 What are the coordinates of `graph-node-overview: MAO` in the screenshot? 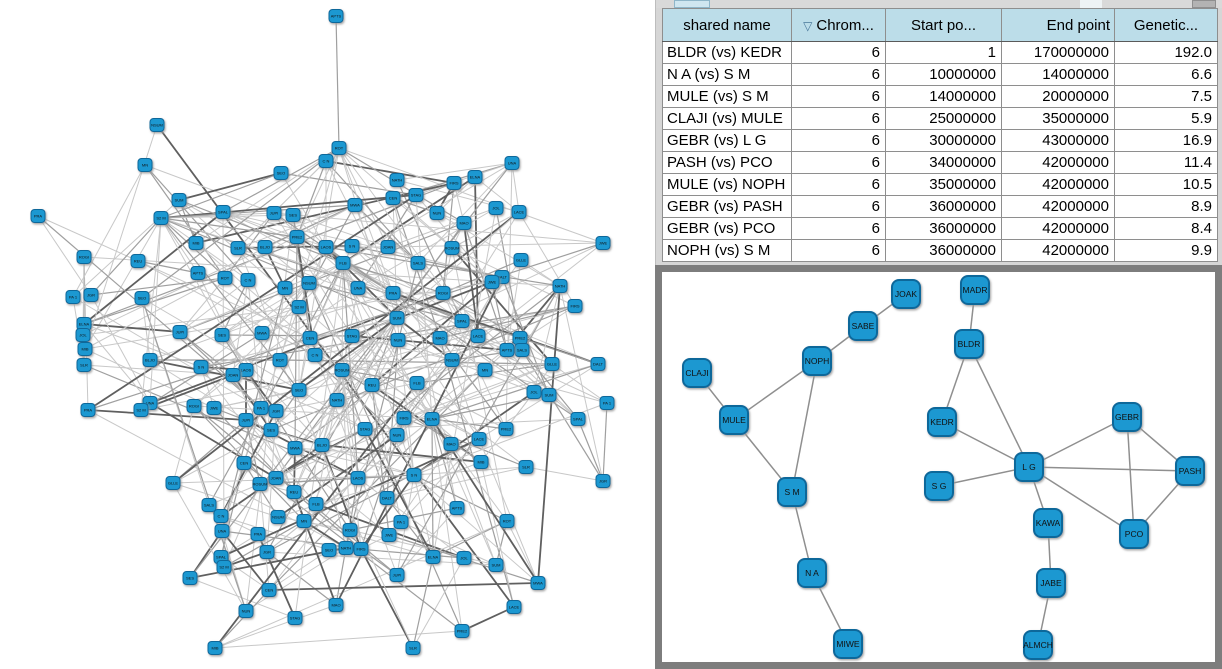 It's located at (451, 444).